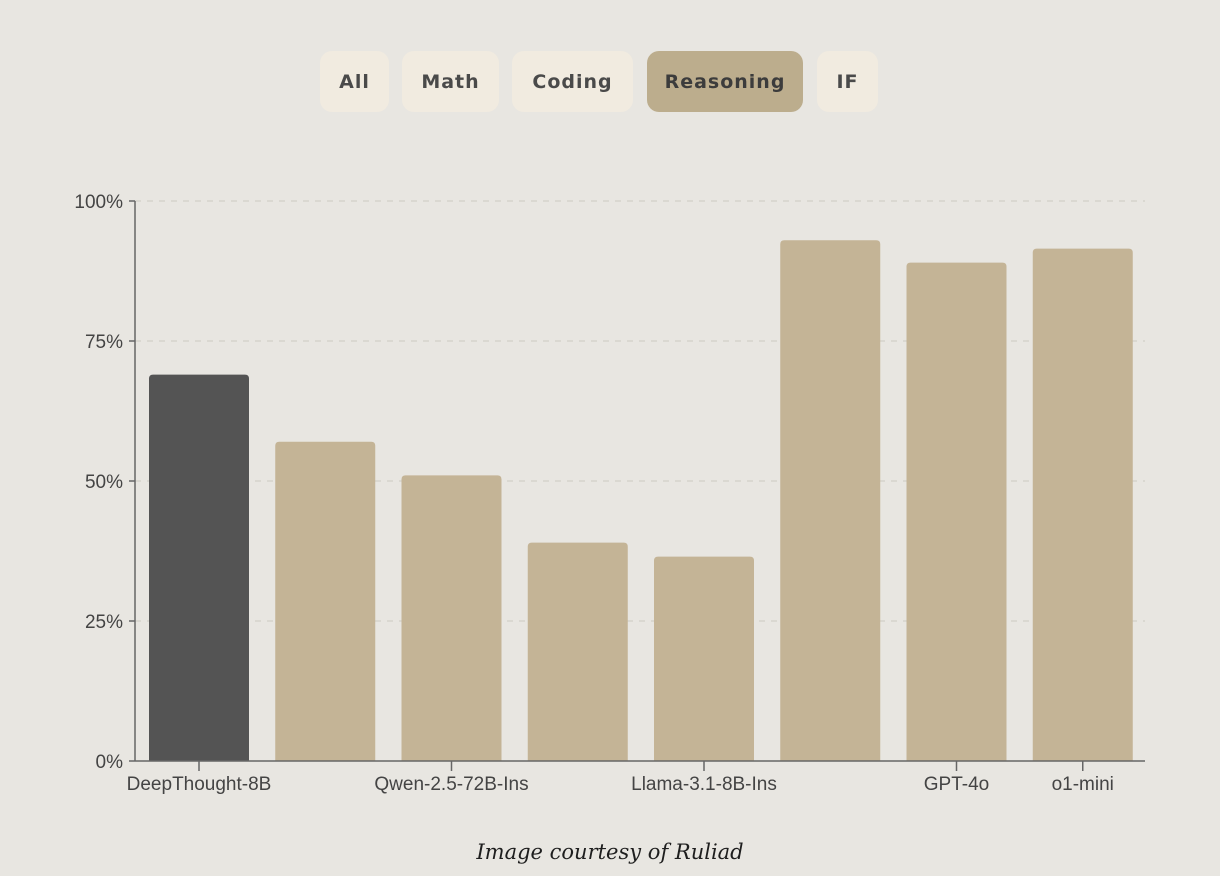  Describe the element at coordinates (451, 784) in the screenshot. I see `x-tick-label: Qwen-2.5-72B-Ins` at that location.